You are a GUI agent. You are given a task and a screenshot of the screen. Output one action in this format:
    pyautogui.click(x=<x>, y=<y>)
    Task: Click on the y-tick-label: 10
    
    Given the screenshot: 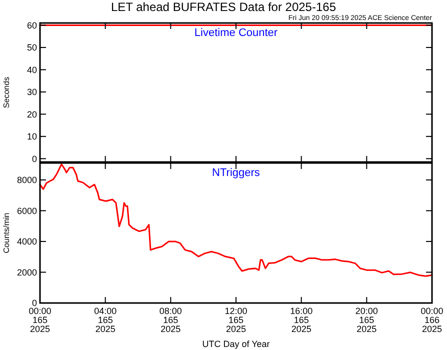 What is the action you would take?
    pyautogui.click(x=31, y=137)
    